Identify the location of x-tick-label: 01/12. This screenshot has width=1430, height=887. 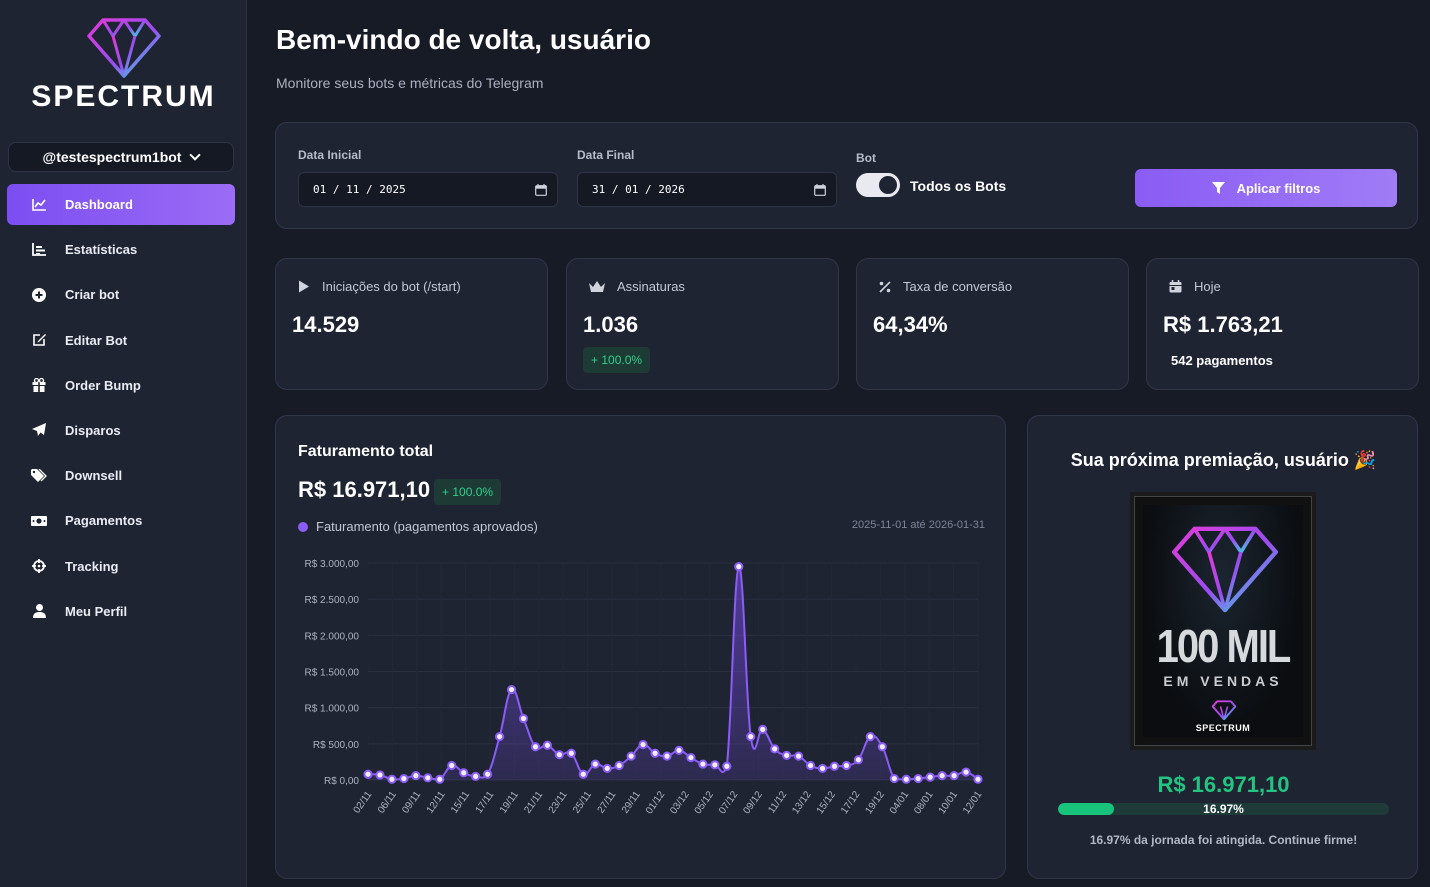
(656, 802).